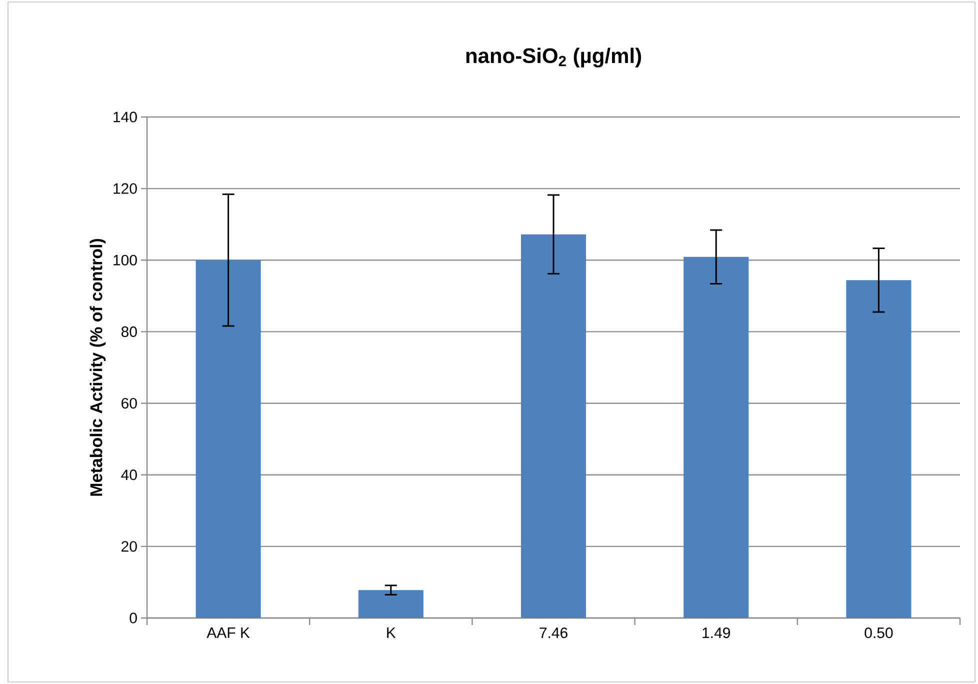  What do you see at coordinates (133, 618) in the screenshot?
I see `y-tick-label: 0` at bounding box center [133, 618].